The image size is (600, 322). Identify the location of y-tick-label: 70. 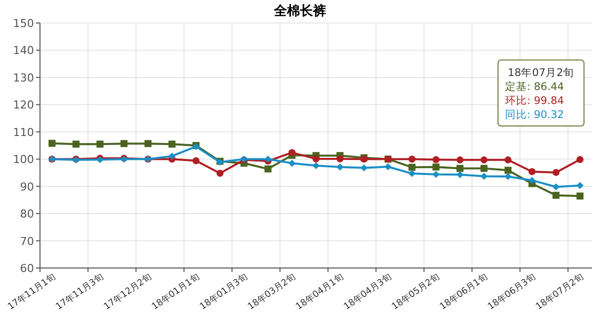
(27, 241).